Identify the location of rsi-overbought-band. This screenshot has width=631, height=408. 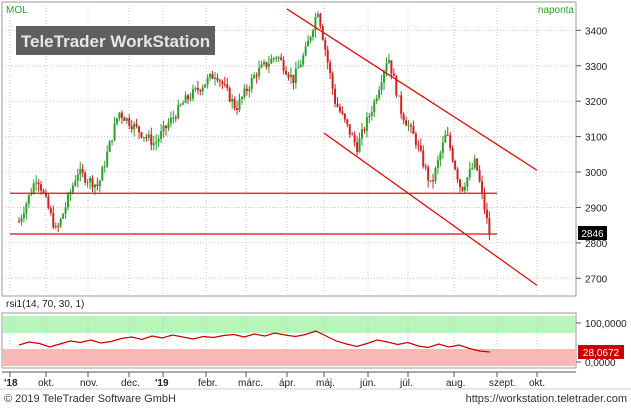
(289, 324).